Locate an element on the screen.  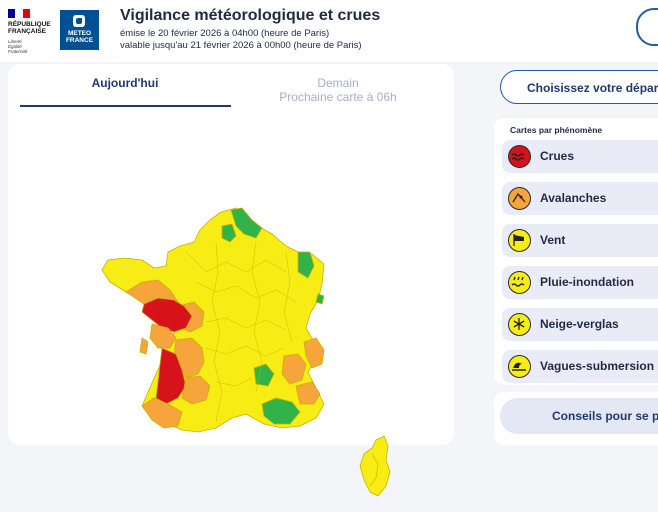
tab-tomorrow-label: Demain is located at coordinates (338, 83).